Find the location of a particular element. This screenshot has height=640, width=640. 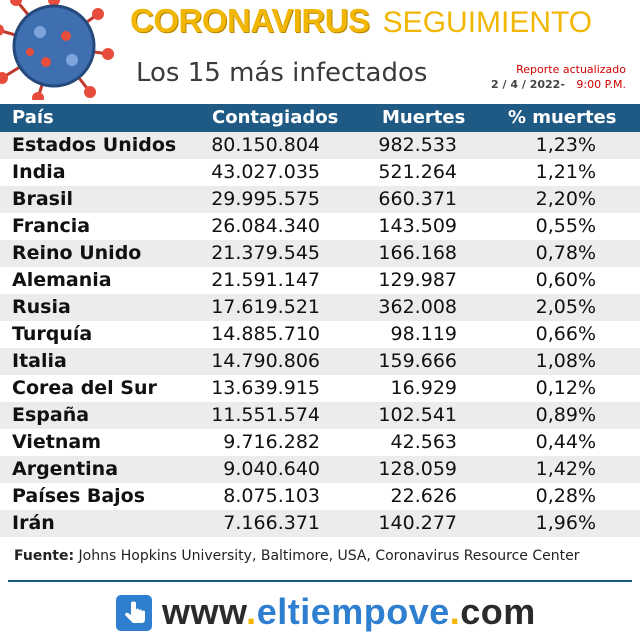

cases-cell: 21.379.545 is located at coordinates (265, 253).